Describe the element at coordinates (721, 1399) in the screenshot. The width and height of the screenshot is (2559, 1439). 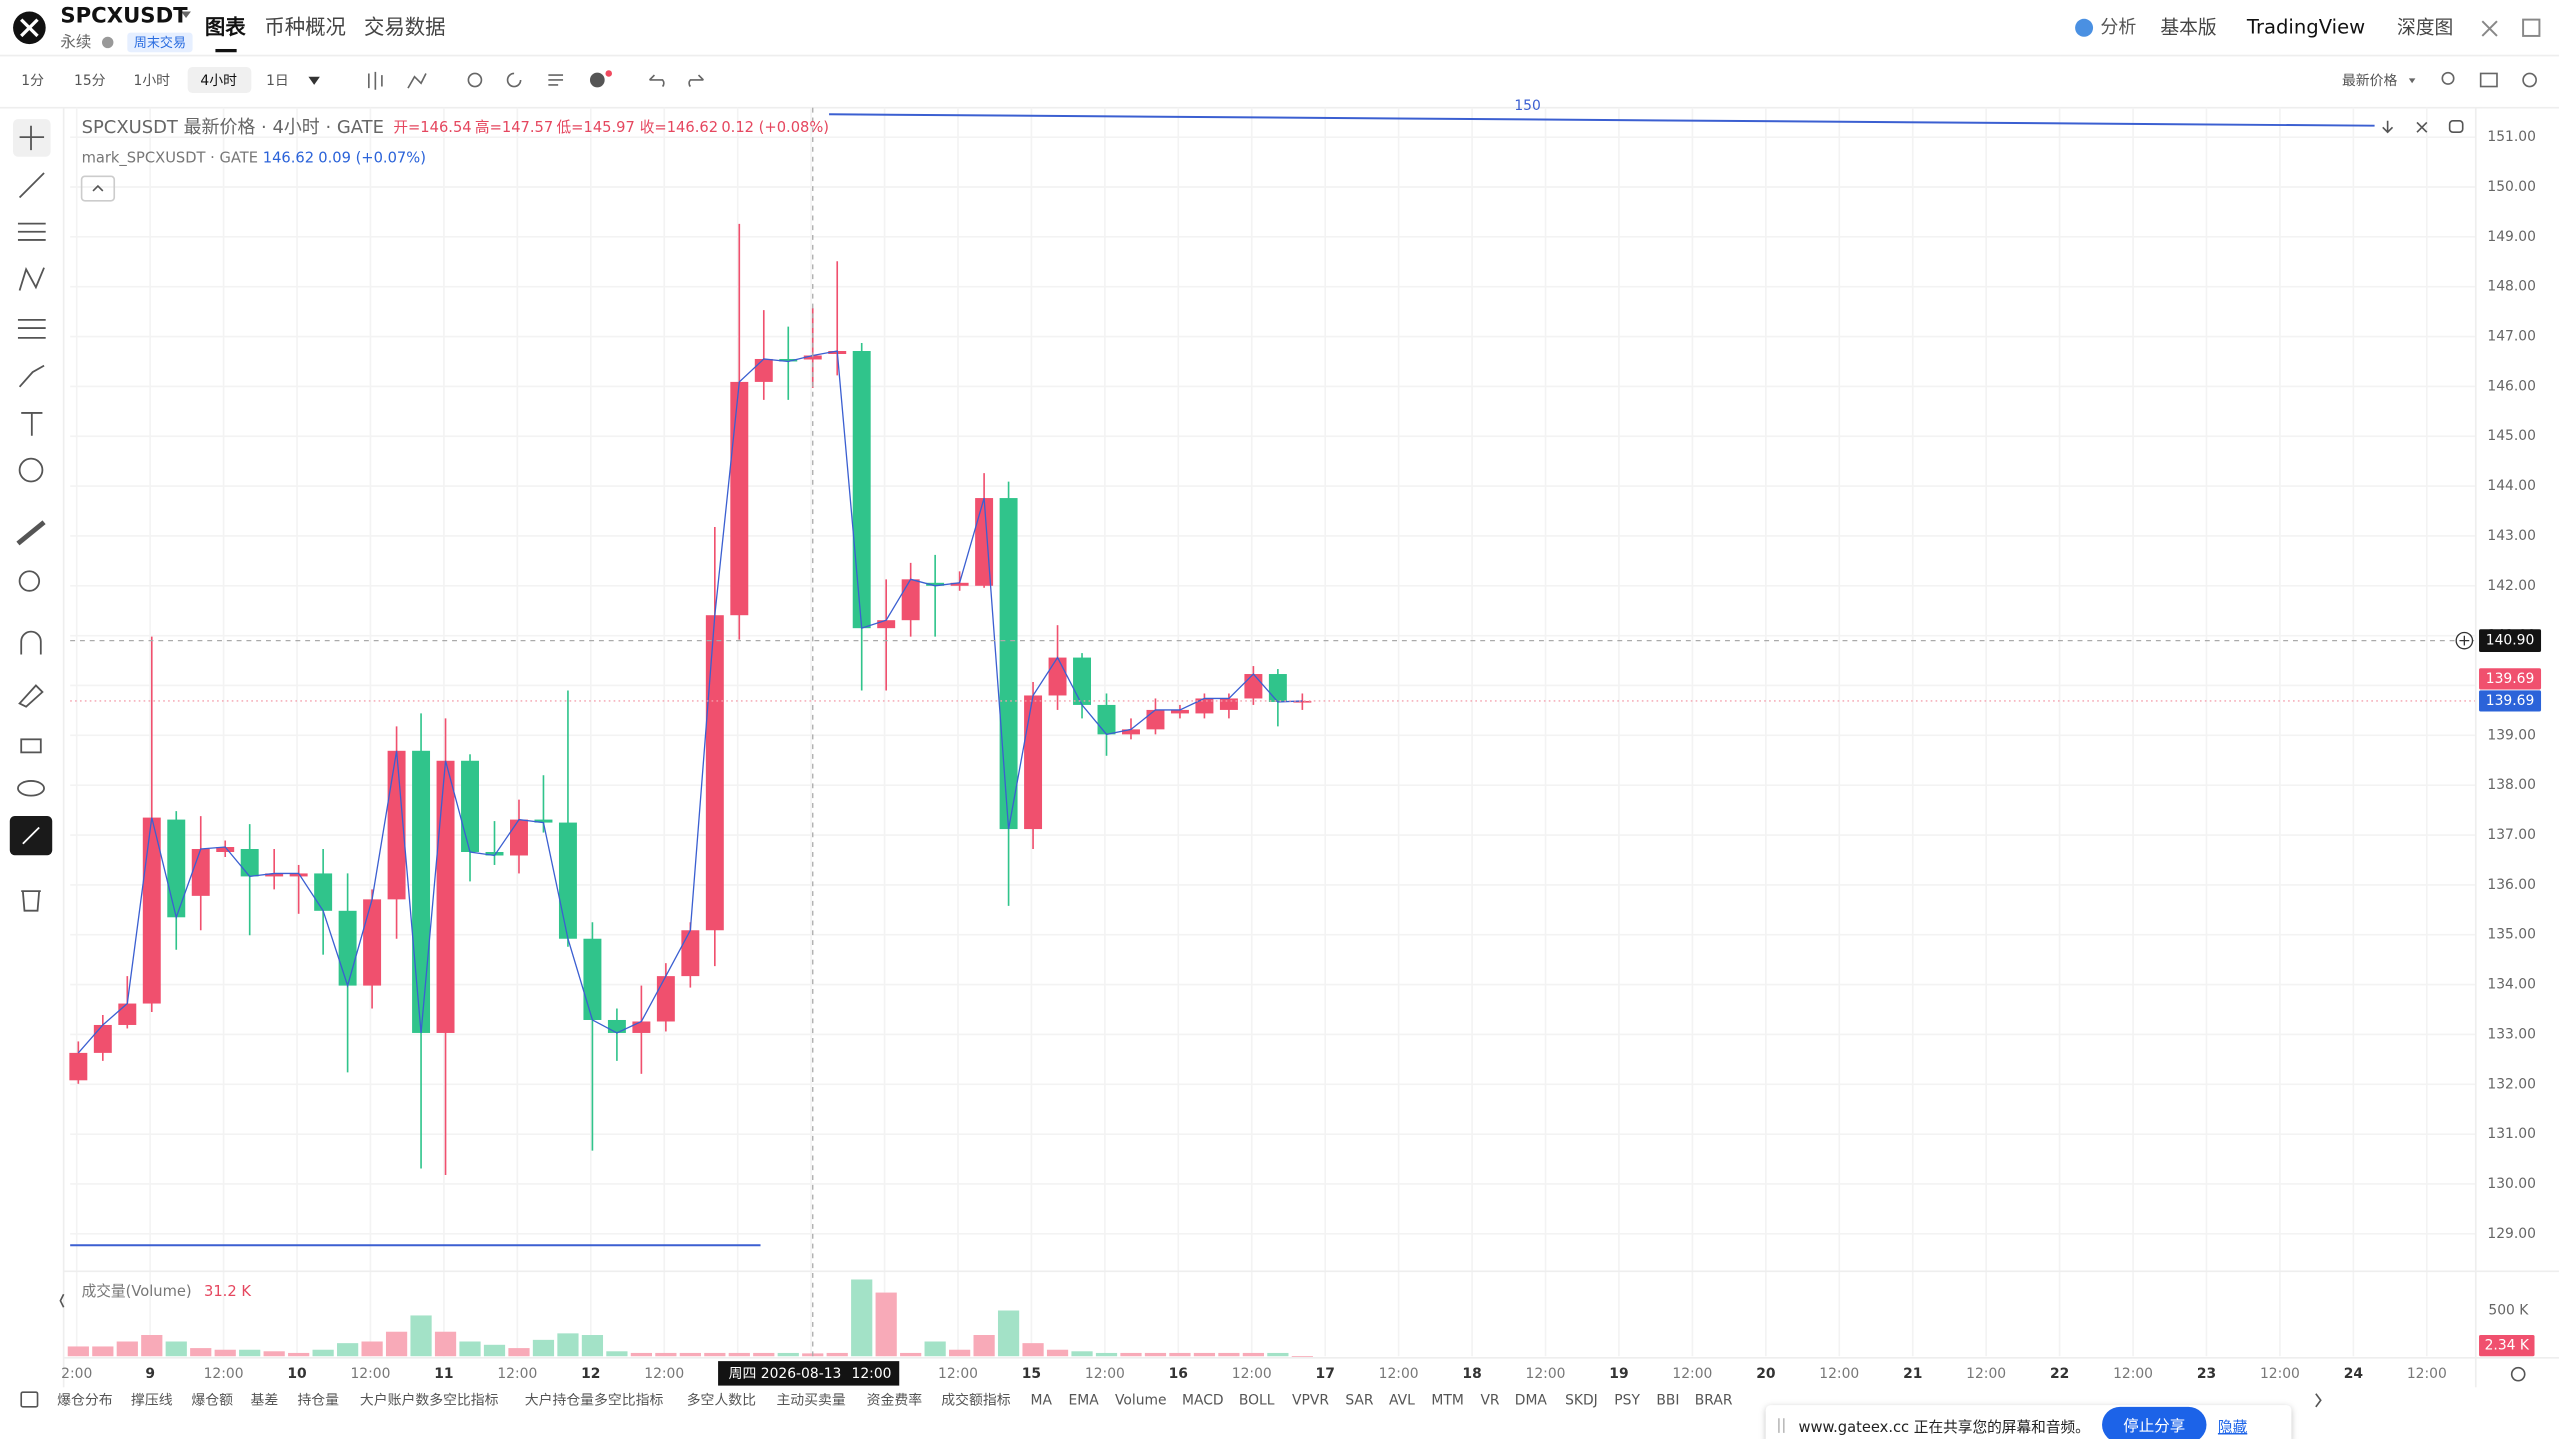
I see `indicator: 多空人数比` at that location.